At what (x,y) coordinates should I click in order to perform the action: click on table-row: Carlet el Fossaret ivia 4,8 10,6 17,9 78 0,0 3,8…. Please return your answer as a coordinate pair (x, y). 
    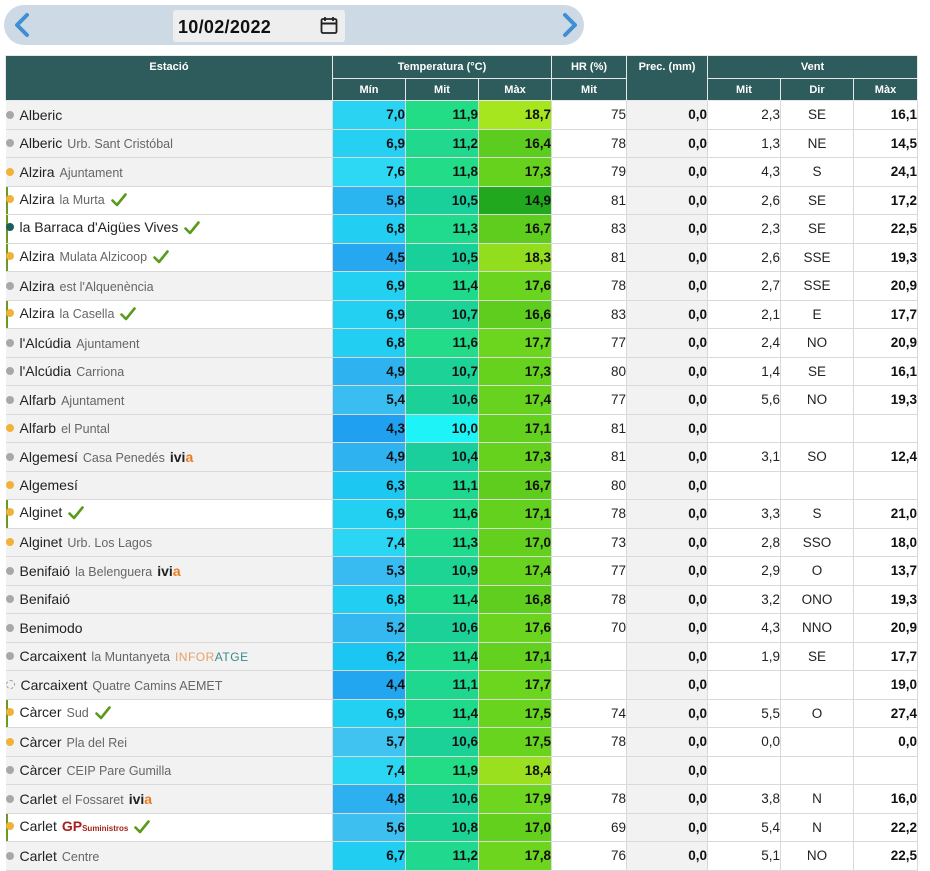
    Looking at the image, I should click on (461, 799).